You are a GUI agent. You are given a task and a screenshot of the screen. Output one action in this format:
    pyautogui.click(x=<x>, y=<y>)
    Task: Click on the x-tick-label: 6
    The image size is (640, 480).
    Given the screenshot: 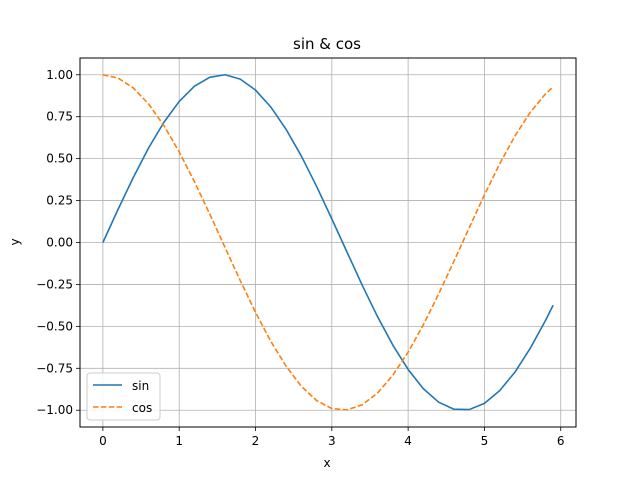 What is the action you would take?
    pyautogui.click(x=561, y=441)
    